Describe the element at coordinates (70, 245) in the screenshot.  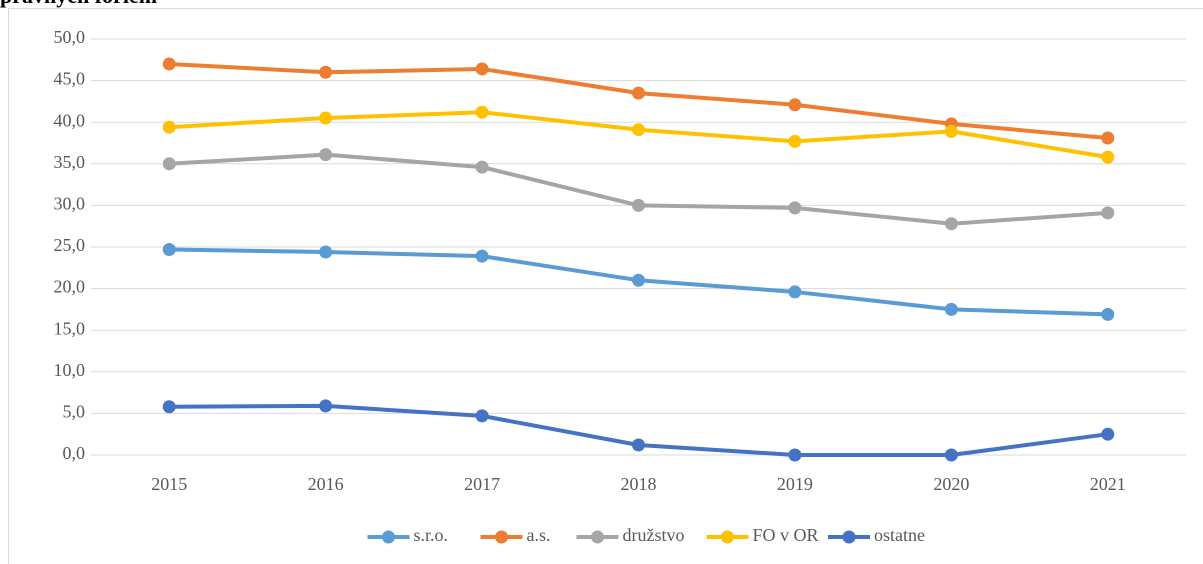
I see `y-tick-label: 25,0` at that location.